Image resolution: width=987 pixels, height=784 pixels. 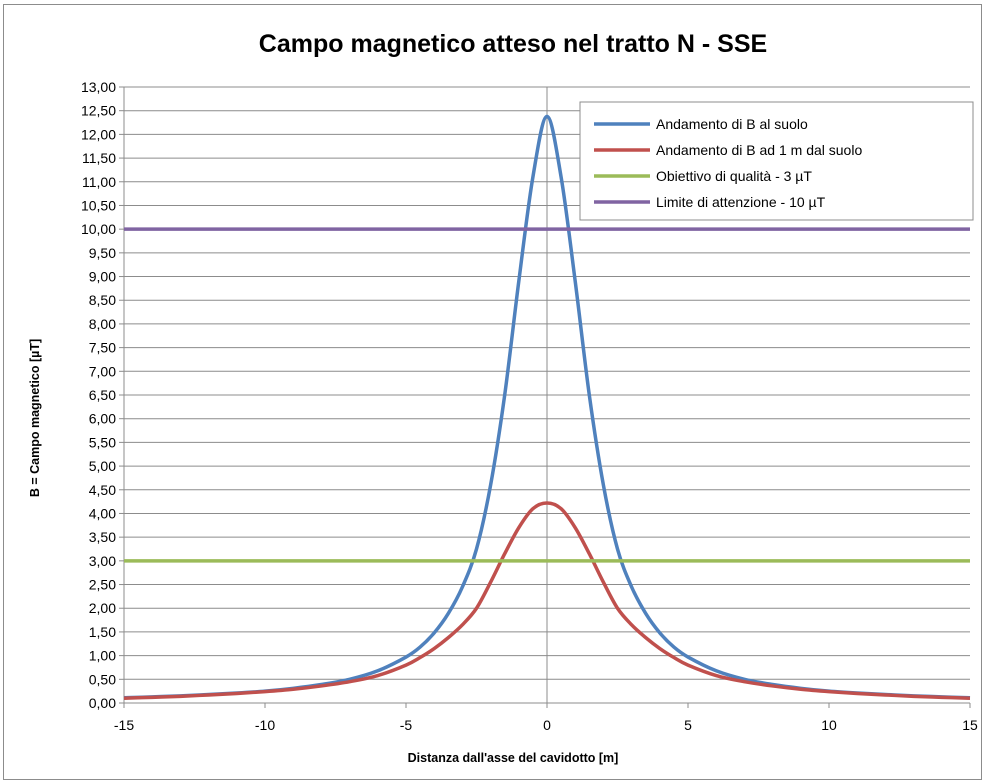 What do you see at coordinates (102, 395) in the screenshot?
I see `y-tick-label: 6,50` at bounding box center [102, 395].